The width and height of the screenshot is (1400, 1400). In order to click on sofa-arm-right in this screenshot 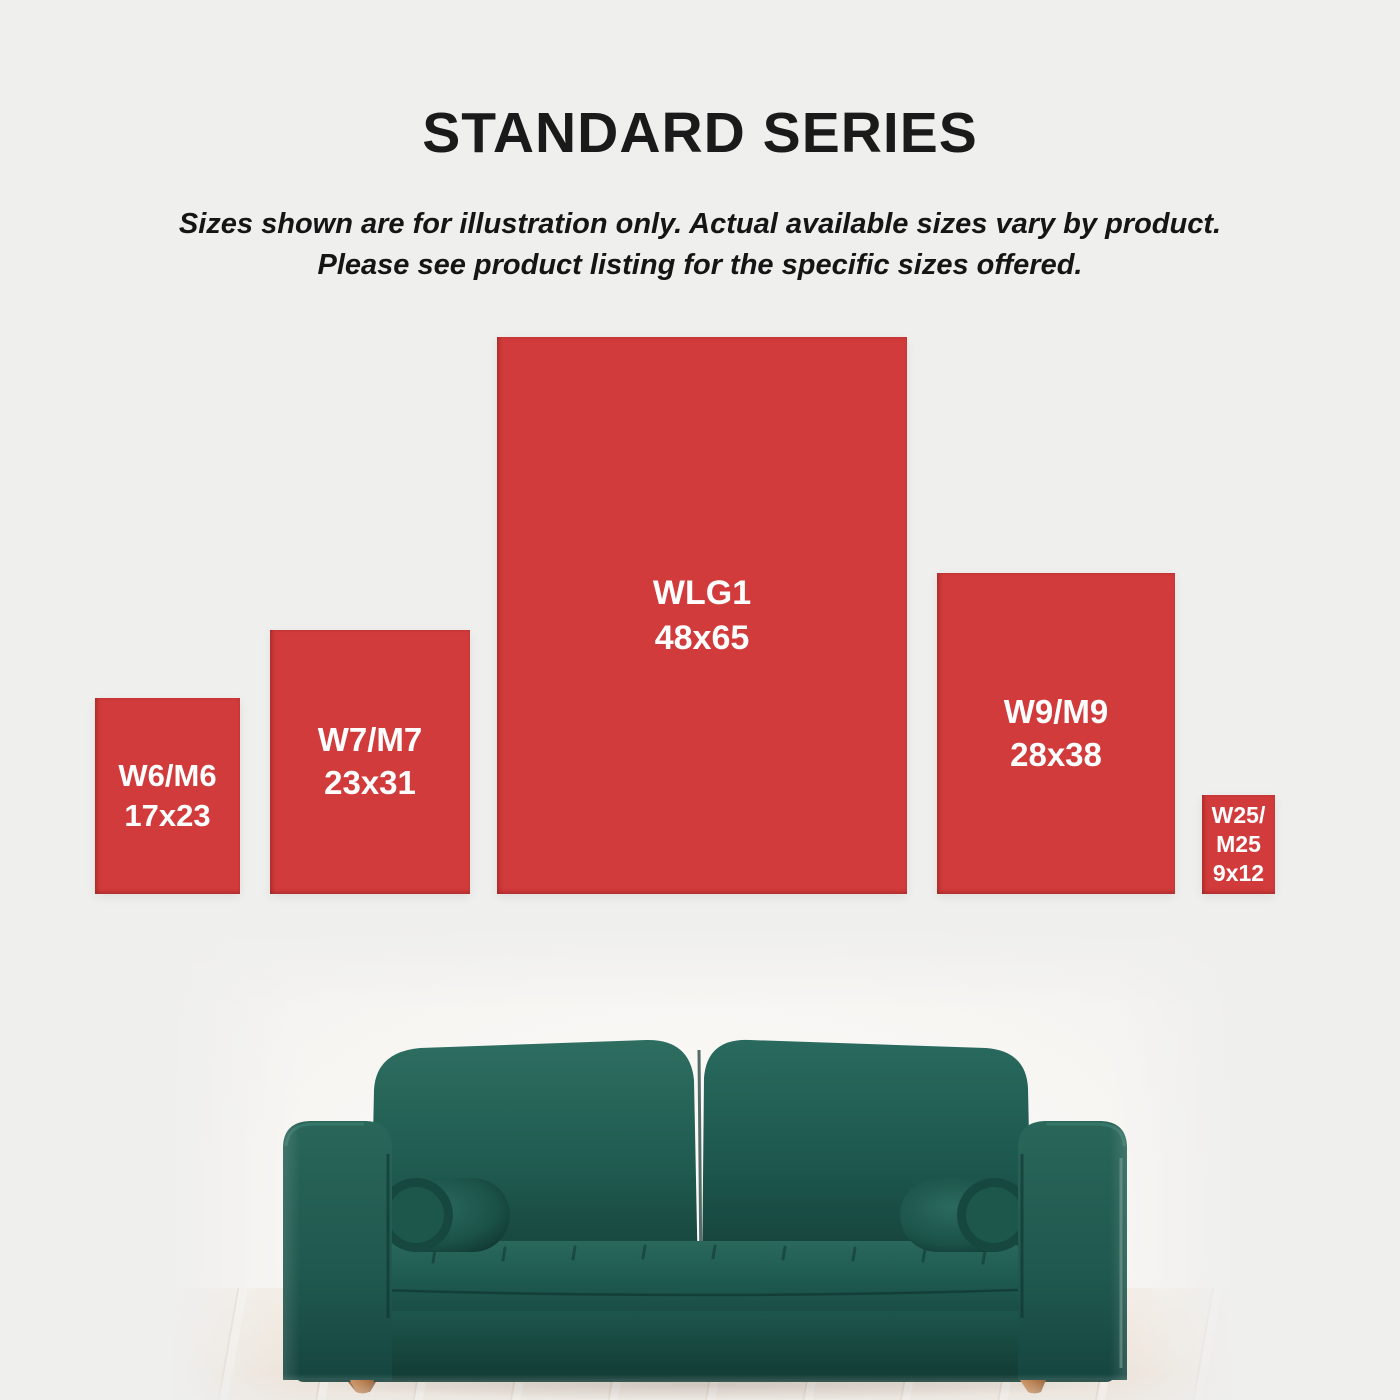, I will do `click(1072, 1250)`.